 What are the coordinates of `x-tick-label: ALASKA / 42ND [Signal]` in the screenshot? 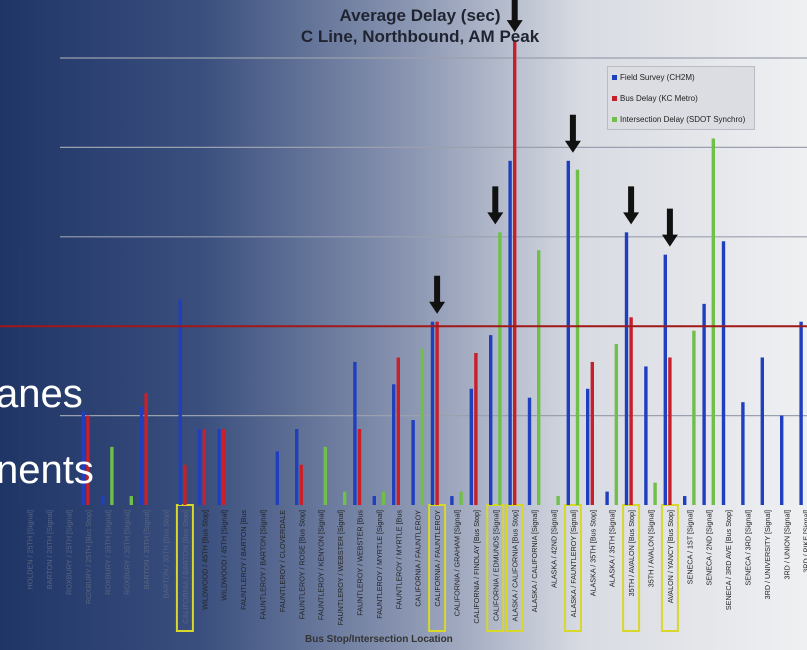 It's located at (554, 549).